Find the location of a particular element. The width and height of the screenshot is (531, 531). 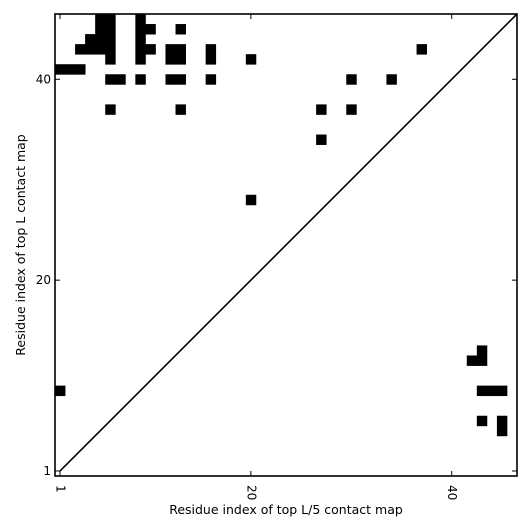

y-tick-label: 20 is located at coordinates (43, 280).